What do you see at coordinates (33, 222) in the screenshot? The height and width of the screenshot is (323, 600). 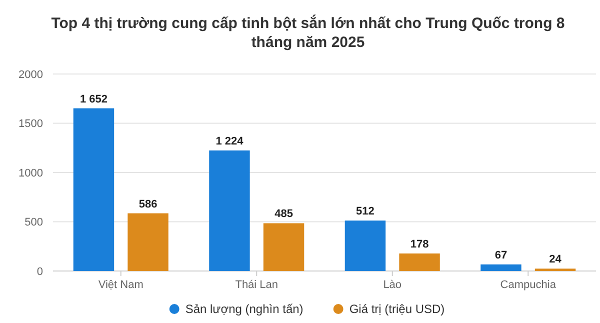 I see `y-tick-label: 500` at bounding box center [33, 222].